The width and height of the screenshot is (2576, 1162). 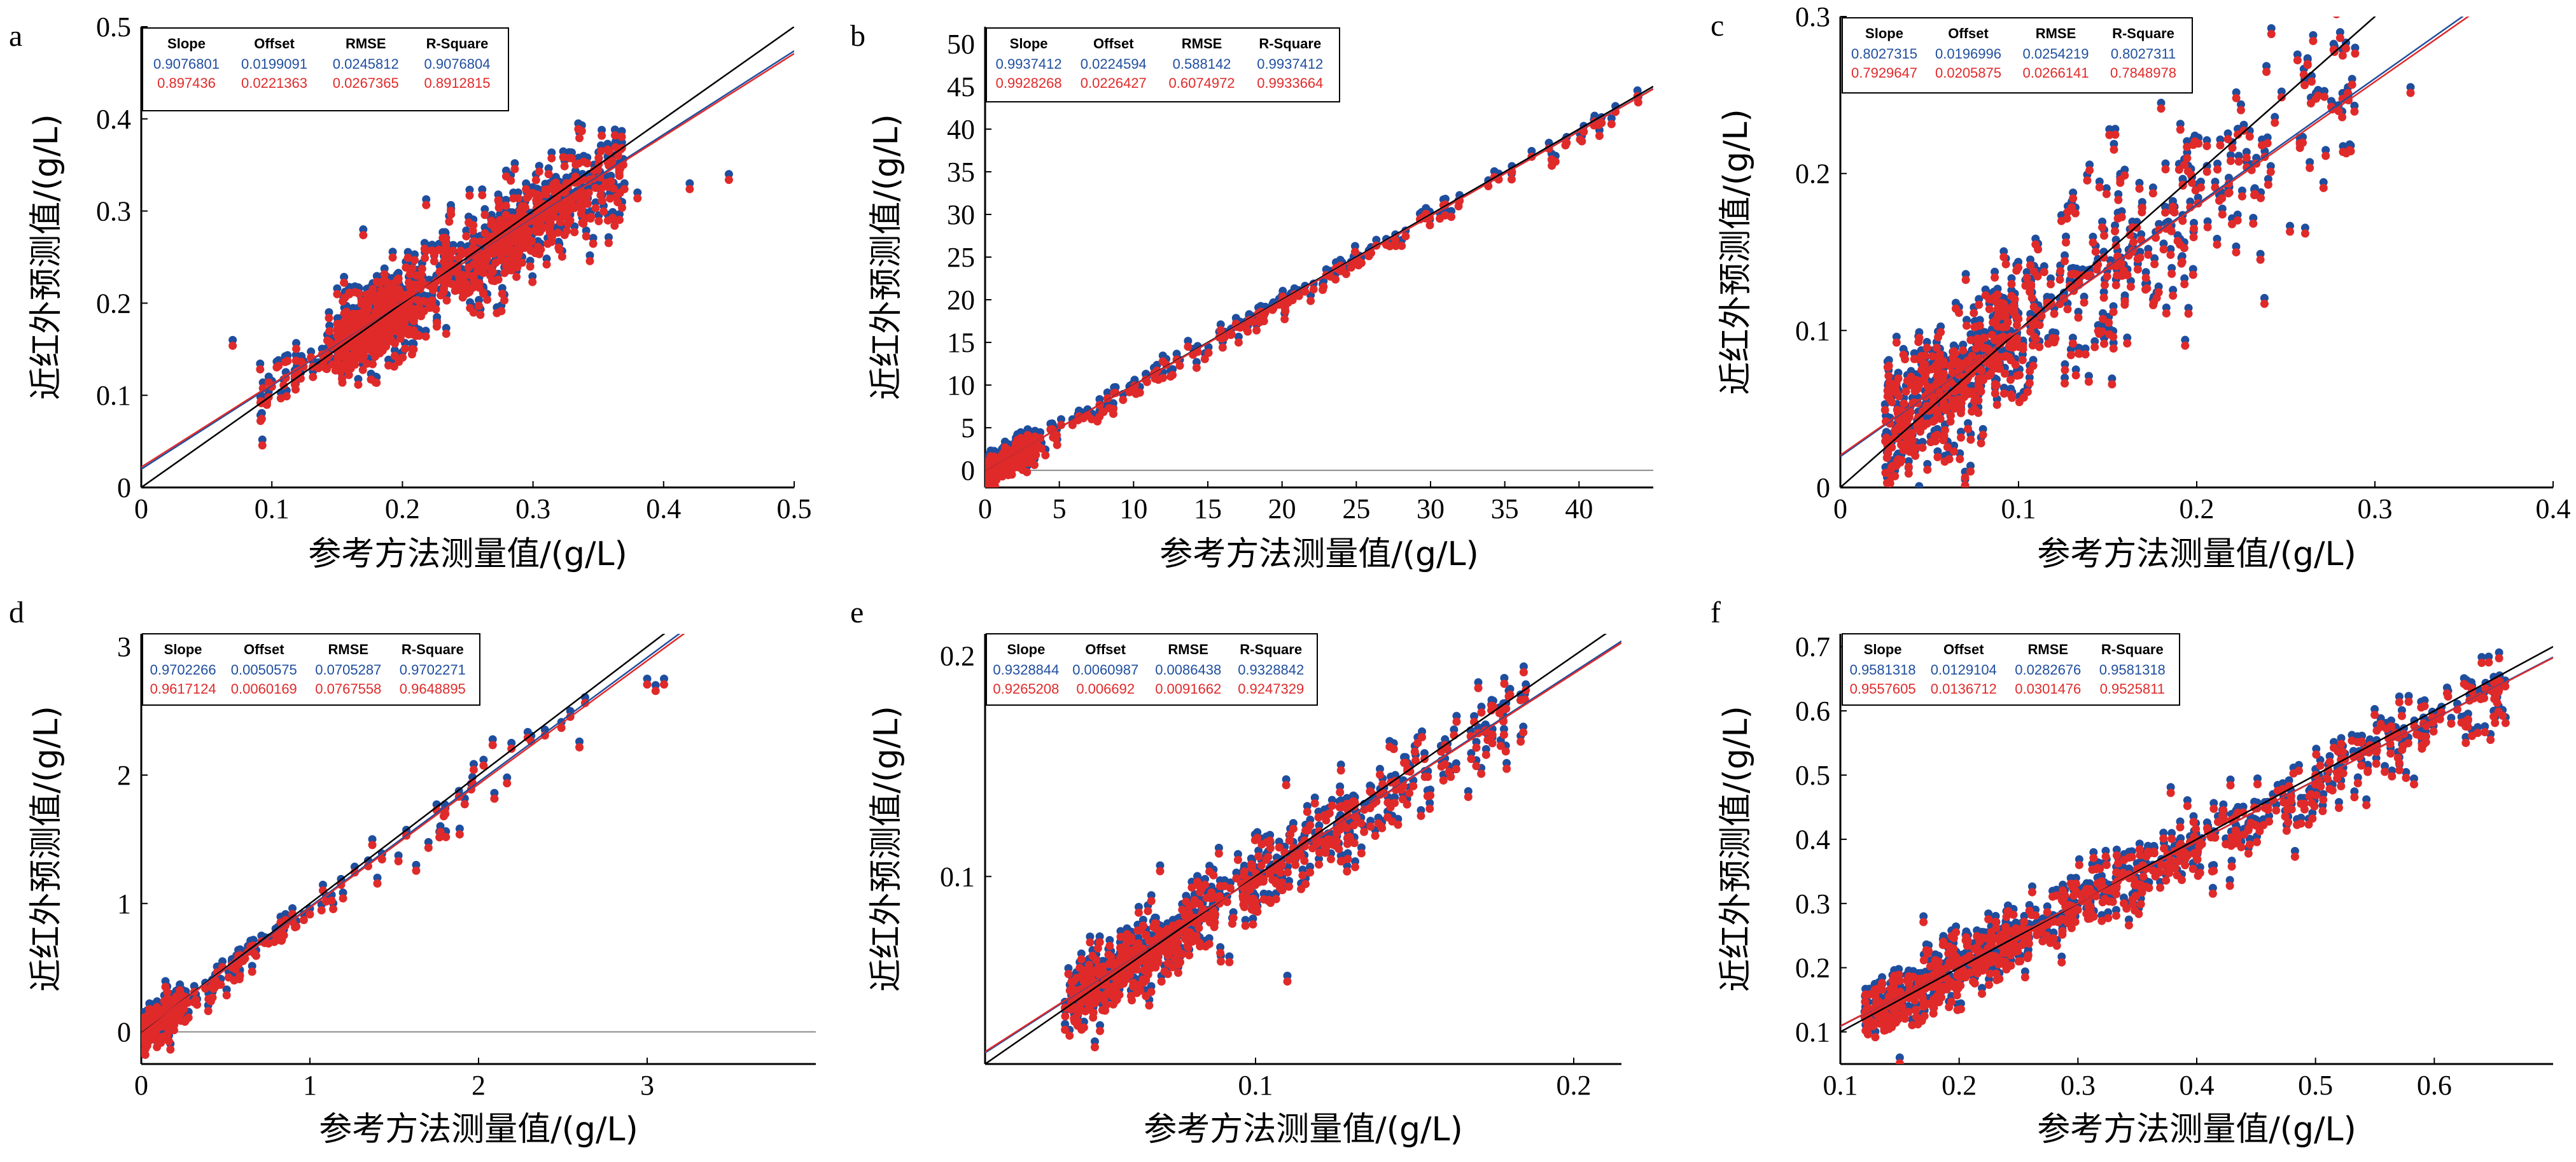 I want to click on stats-value: 0.0226427, so click(x=1114, y=83).